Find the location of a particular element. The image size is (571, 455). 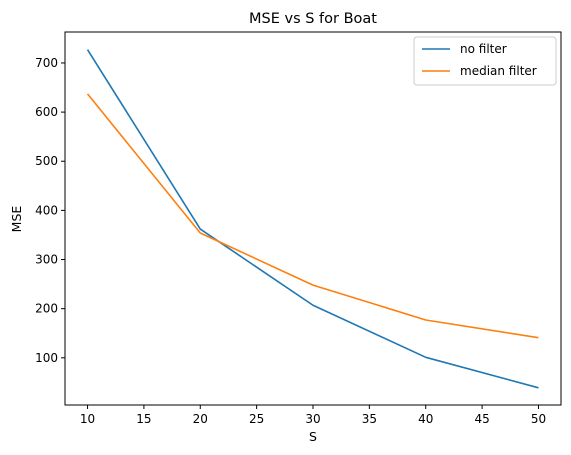

y-tick-label: 100 is located at coordinates (46, 358).